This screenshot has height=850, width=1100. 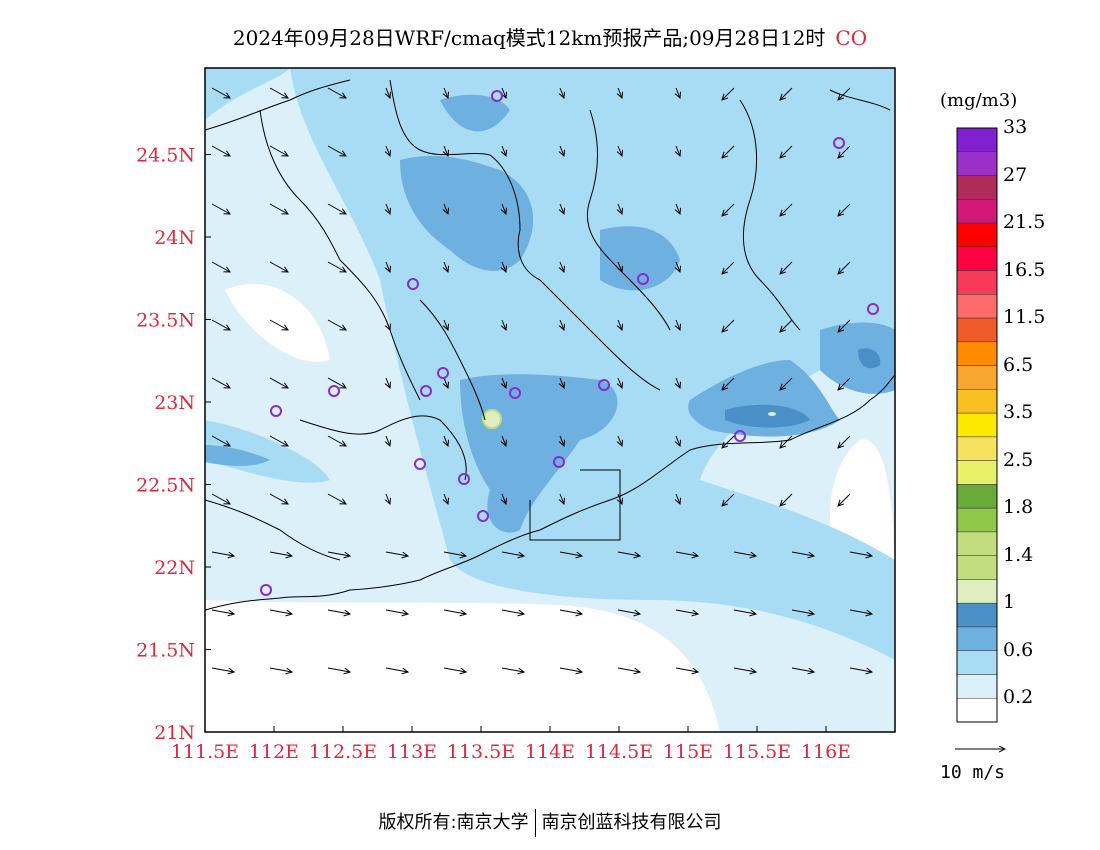 What do you see at coordinates (343, 752) in the screenshot?
I see `x-tick-label: 112.5E` at bounding box center [343, 752].